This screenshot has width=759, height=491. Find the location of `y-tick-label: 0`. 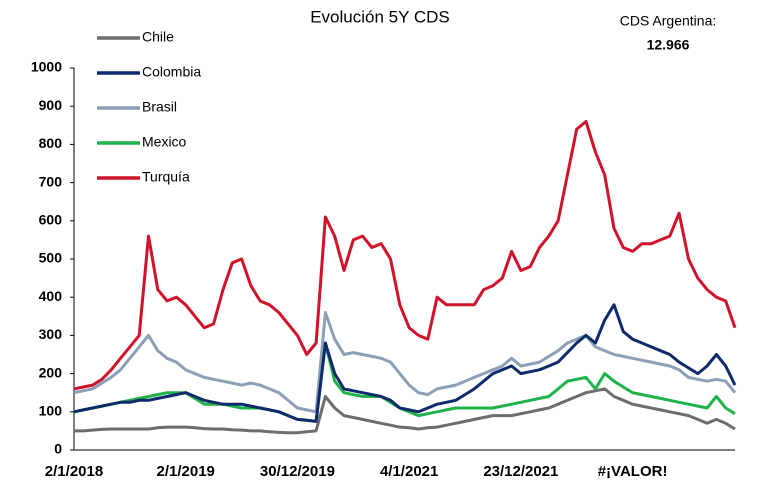

y-tick-label: 0 is located at coordinates (58, 449).